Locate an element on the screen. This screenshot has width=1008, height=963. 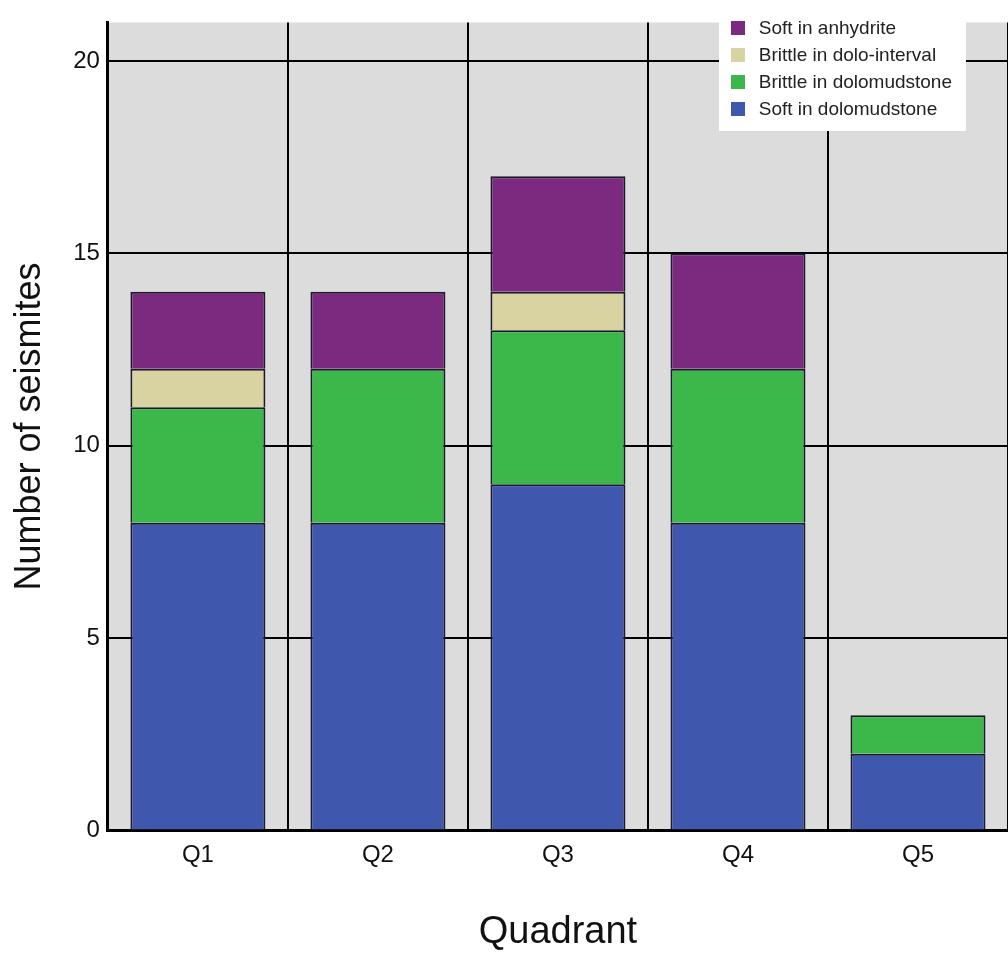
y-tick-label: 0 is located at coordinates (93, 829).